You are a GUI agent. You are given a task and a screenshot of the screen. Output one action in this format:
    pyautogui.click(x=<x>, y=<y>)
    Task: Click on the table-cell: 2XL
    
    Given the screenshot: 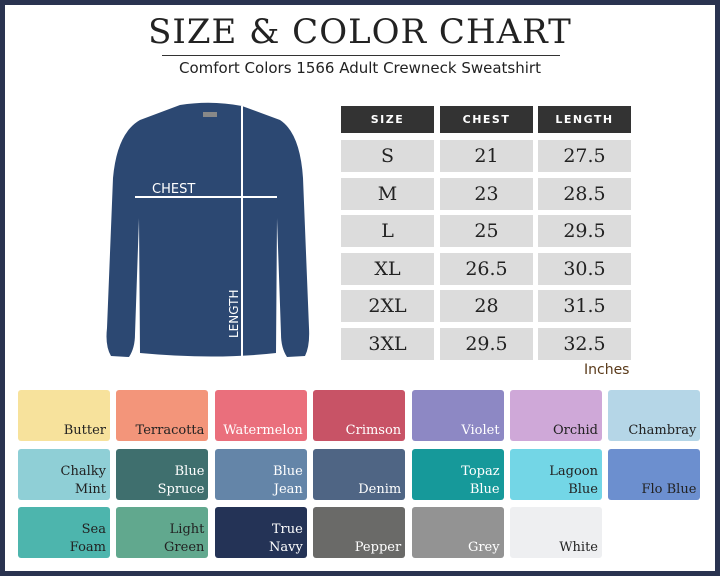 What is the action you would take?
    pyautogui.click(x=387, y=306)
    